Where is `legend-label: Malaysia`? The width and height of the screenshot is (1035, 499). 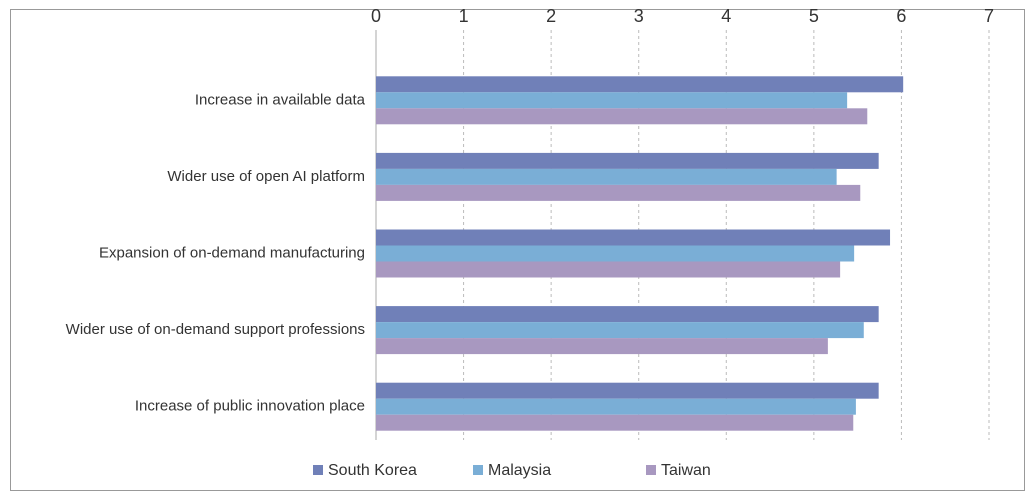 legend-label: Malaysia is located at coordinates (519, 470).